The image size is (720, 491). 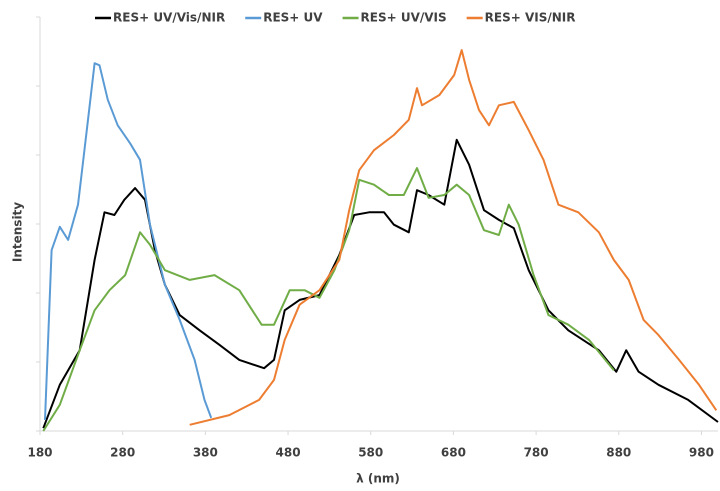 What do you see at coordinates (122, 453) in the screenshot?
I see `x-tick-label: 280` at bounding box center [122, 453].